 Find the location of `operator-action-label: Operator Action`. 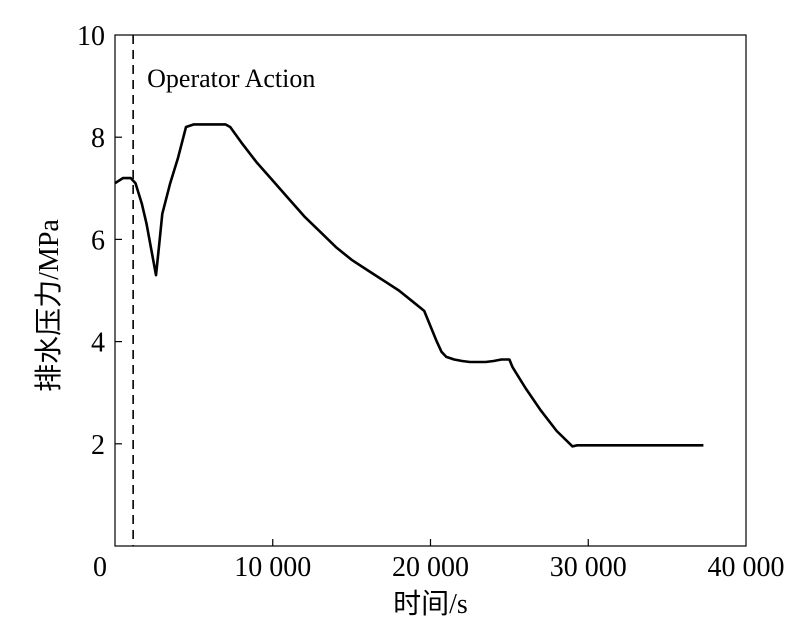

operator-action-label: Operator Action is located at coordinates (231, 78).